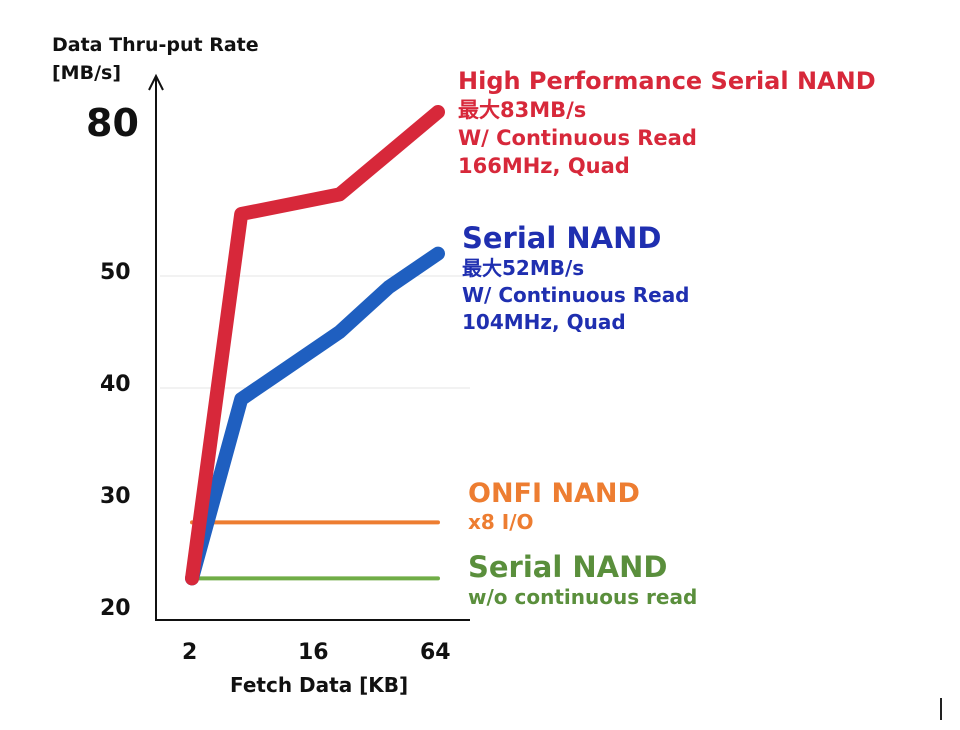  Describe the element at coordinates (667, 81) in the screenshot. I see `annotation-hp-title: High Performance Serial NAND` at that location.